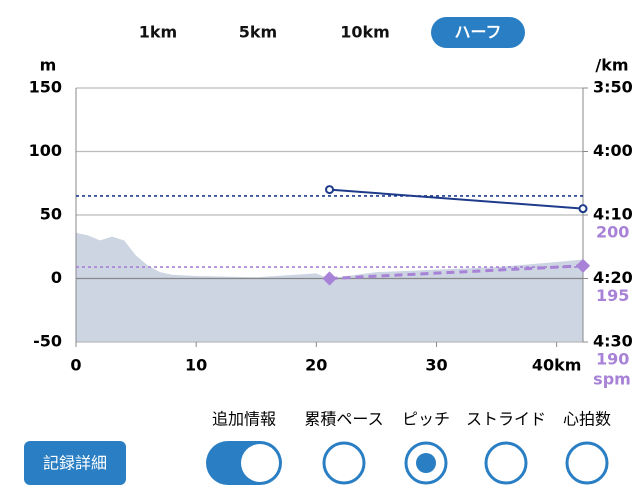  I want to click on option-label: 累積ペース, so click(343, 419).